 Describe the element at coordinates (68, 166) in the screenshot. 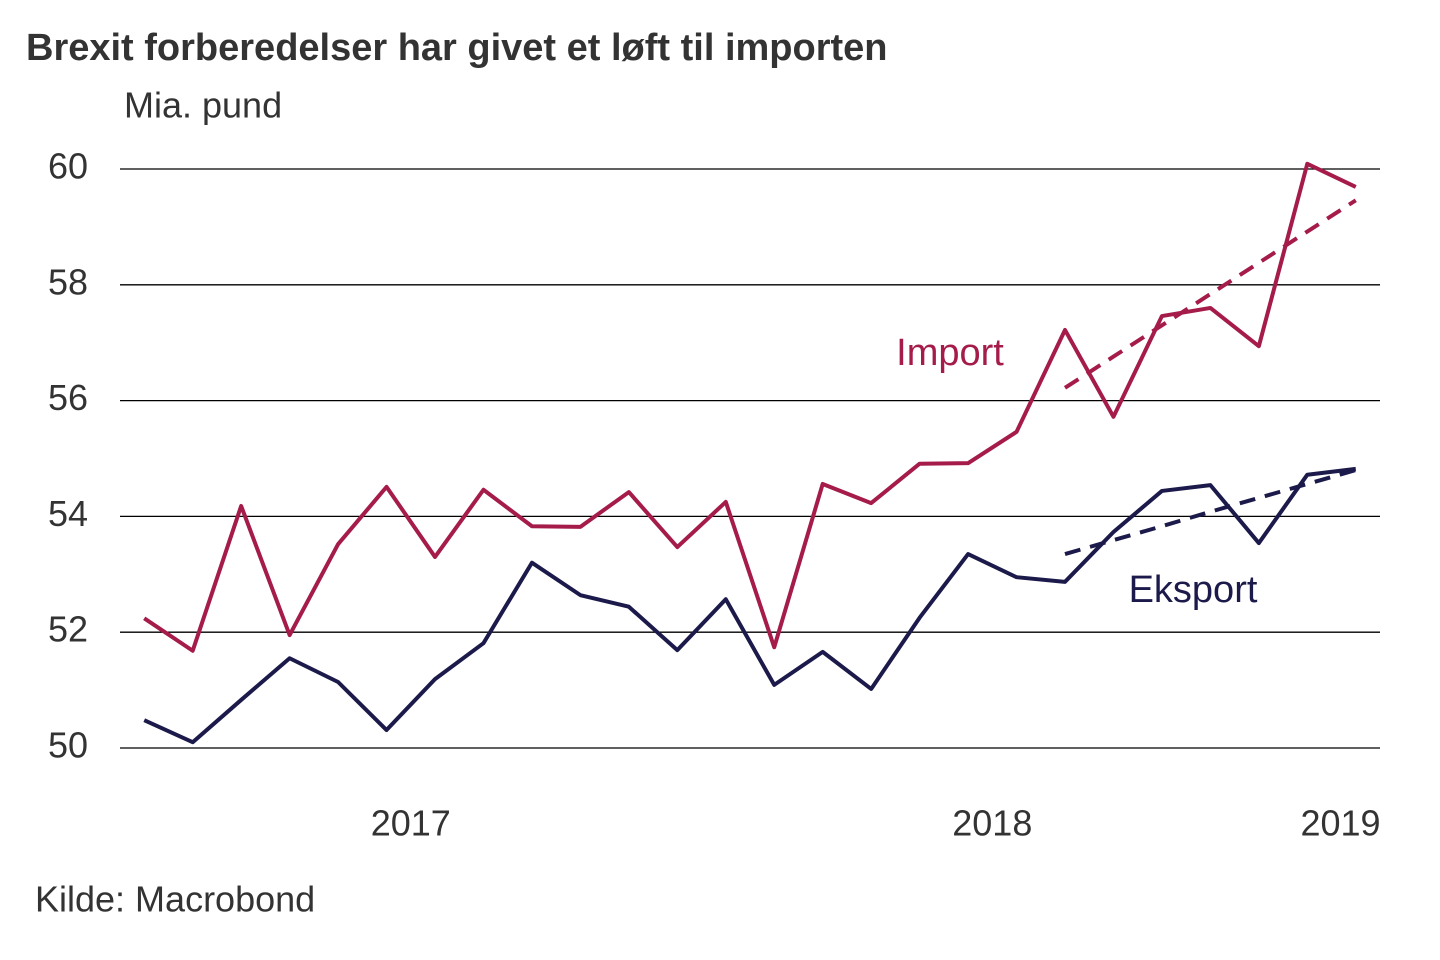

I see `y-tick-label: 60` at that location.